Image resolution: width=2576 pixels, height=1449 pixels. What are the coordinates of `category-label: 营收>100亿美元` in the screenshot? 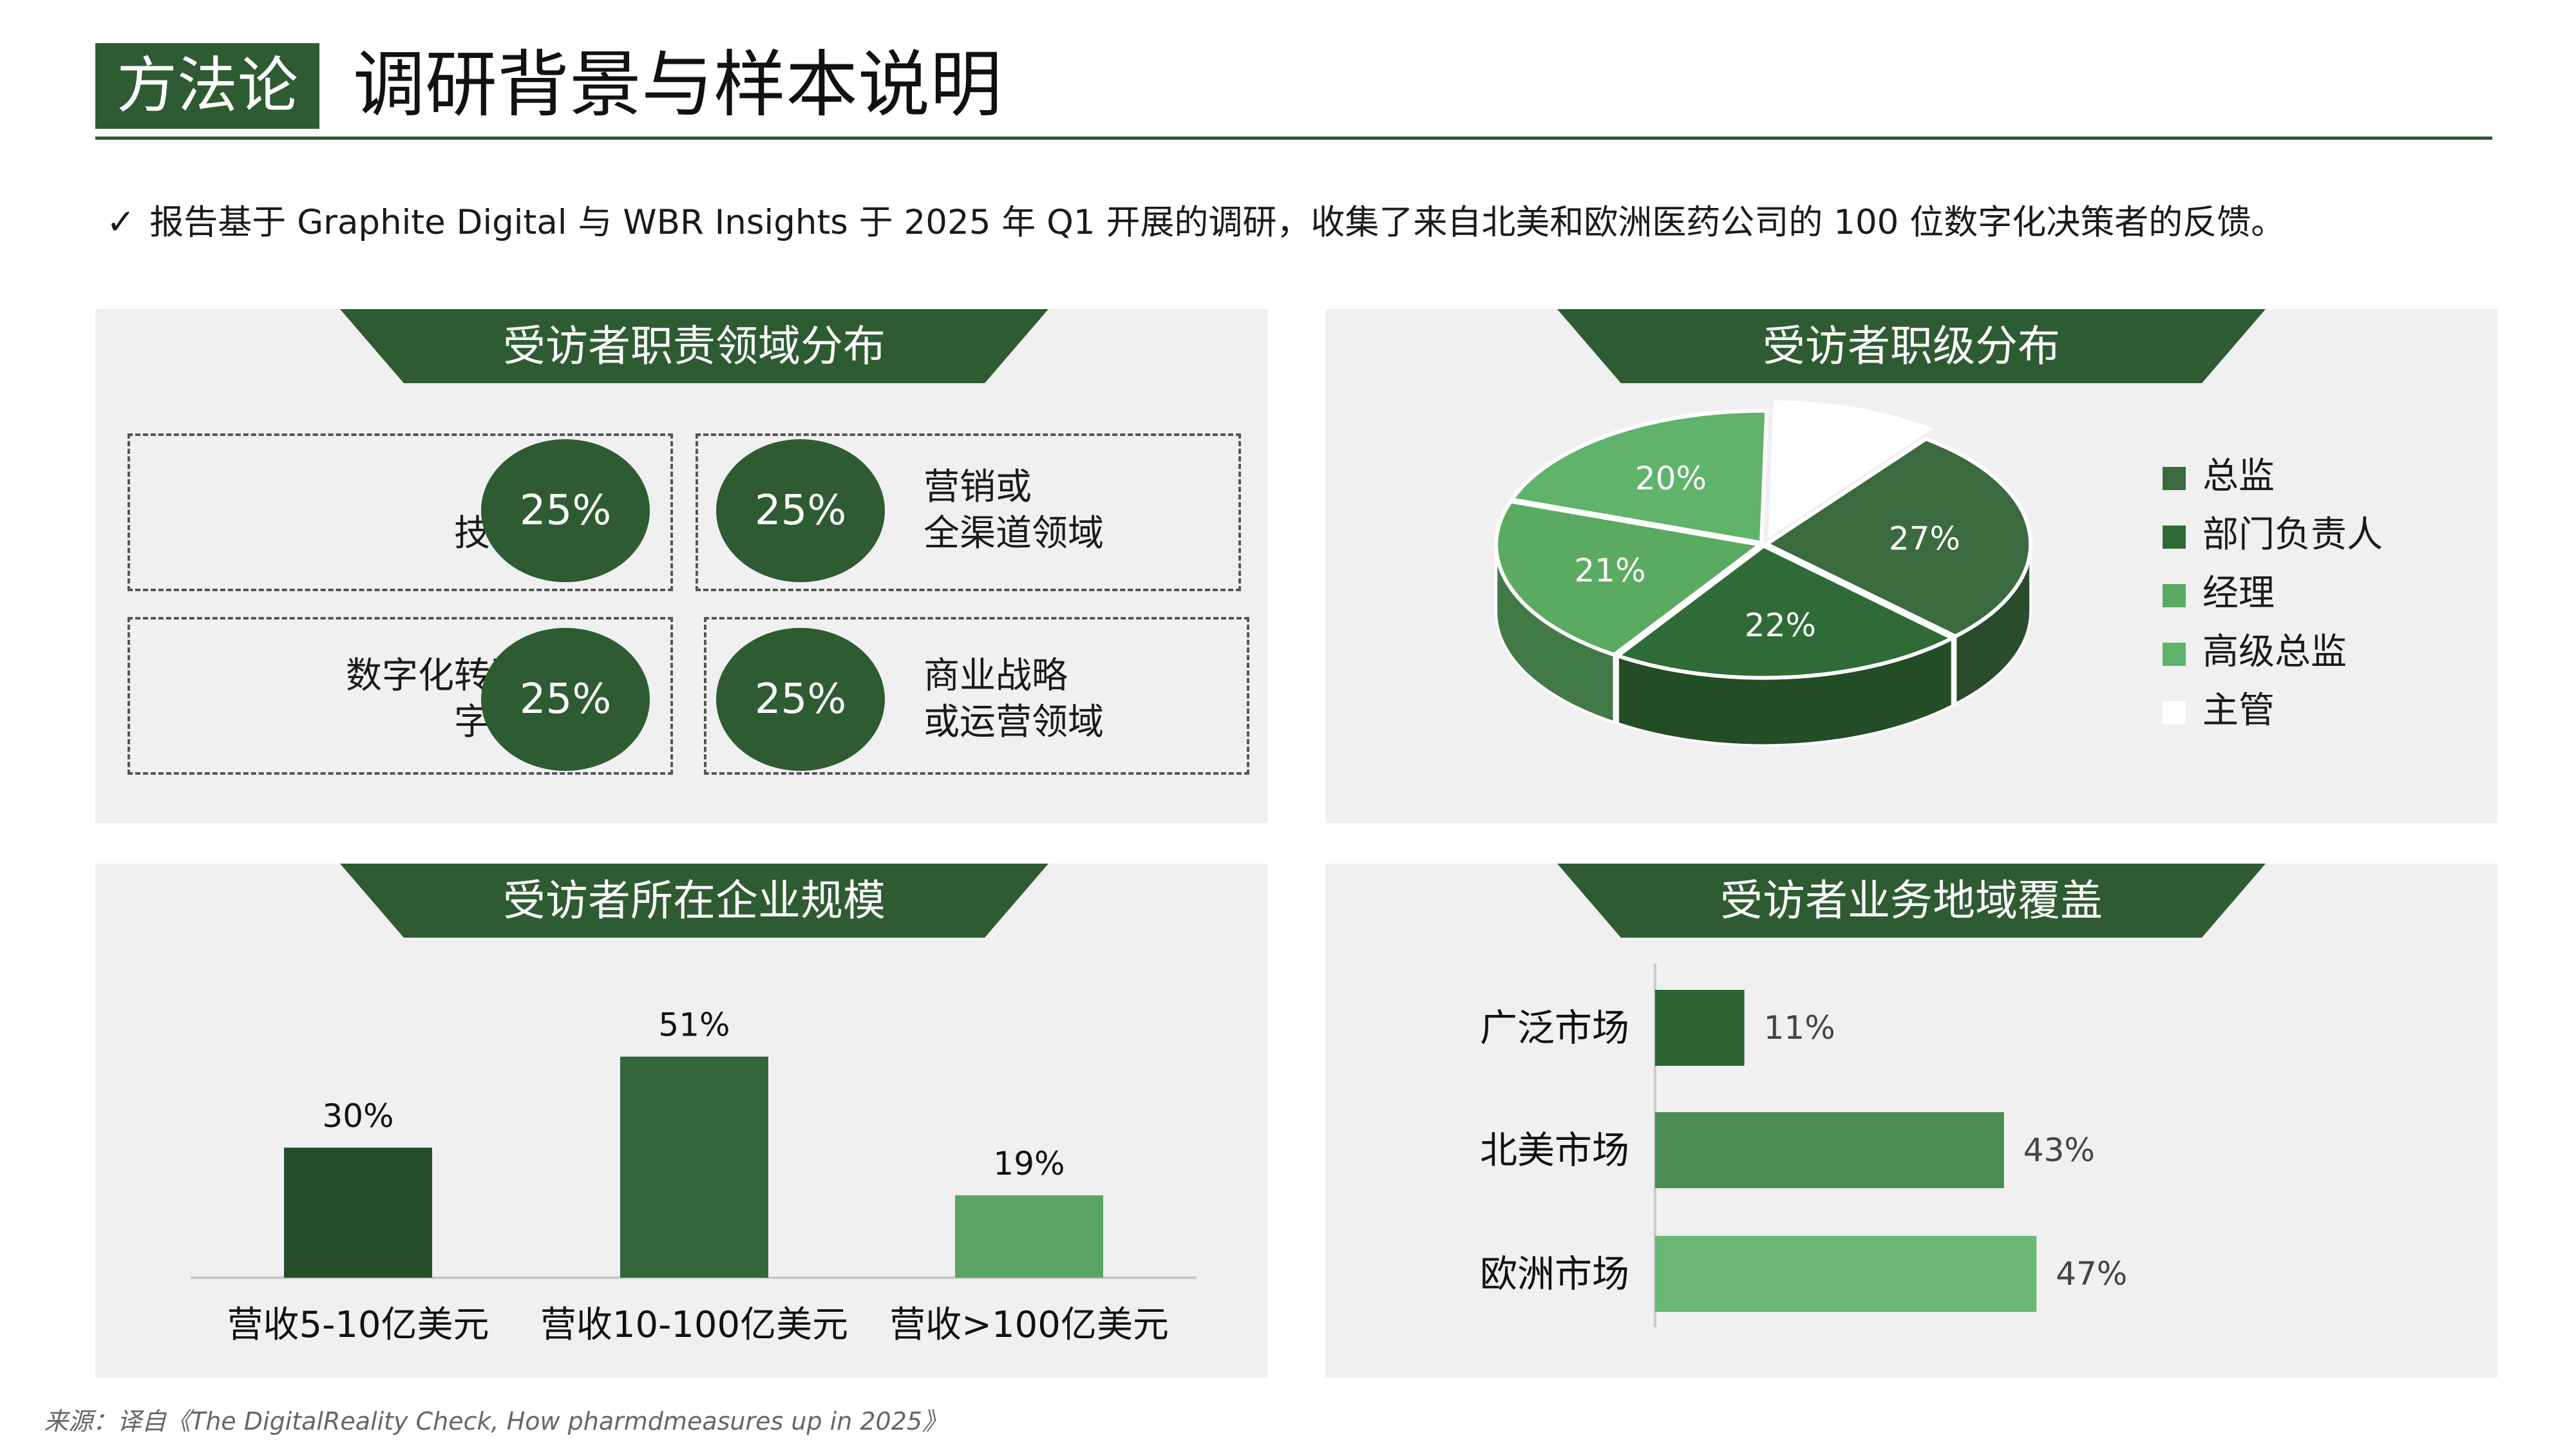 It's located at (1029, 1325).